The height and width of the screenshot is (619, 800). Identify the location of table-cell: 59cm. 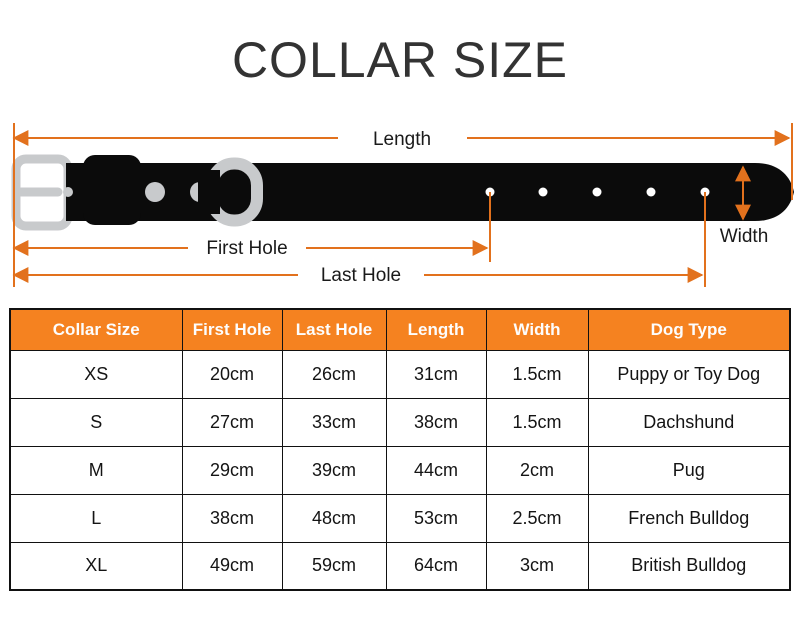
(334, 566).